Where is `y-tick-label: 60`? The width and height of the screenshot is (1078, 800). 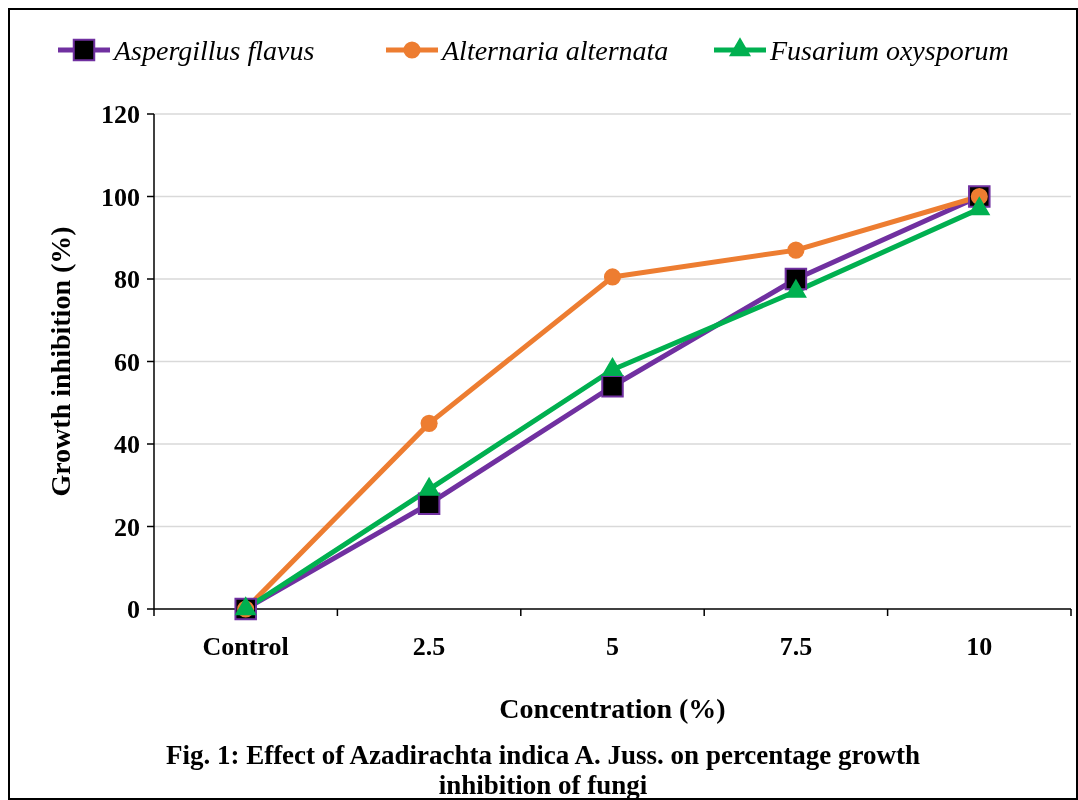 y-tick-label: 60 is located at coordinates (127, 362).